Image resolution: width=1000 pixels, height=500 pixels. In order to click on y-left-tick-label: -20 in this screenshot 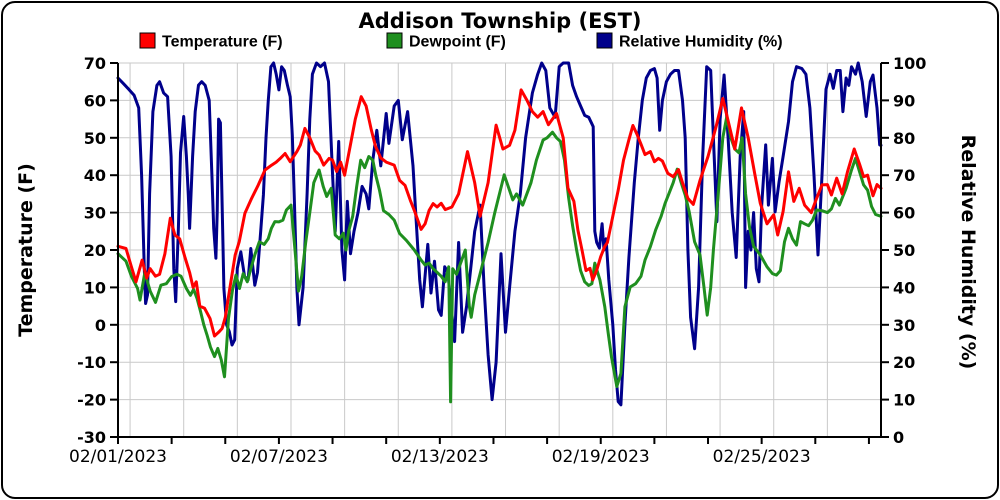, I will do `click(91, 400)`.